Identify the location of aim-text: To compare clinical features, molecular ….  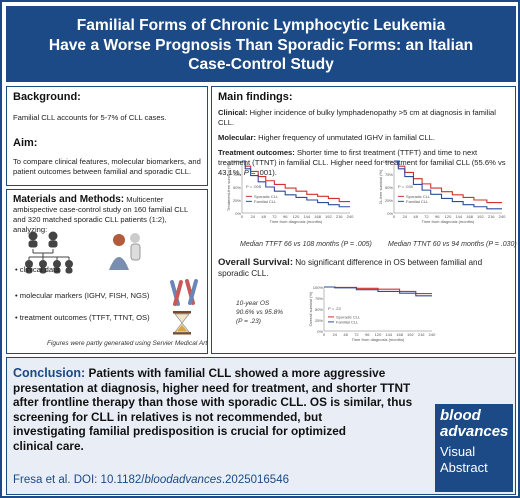
(107, 166).